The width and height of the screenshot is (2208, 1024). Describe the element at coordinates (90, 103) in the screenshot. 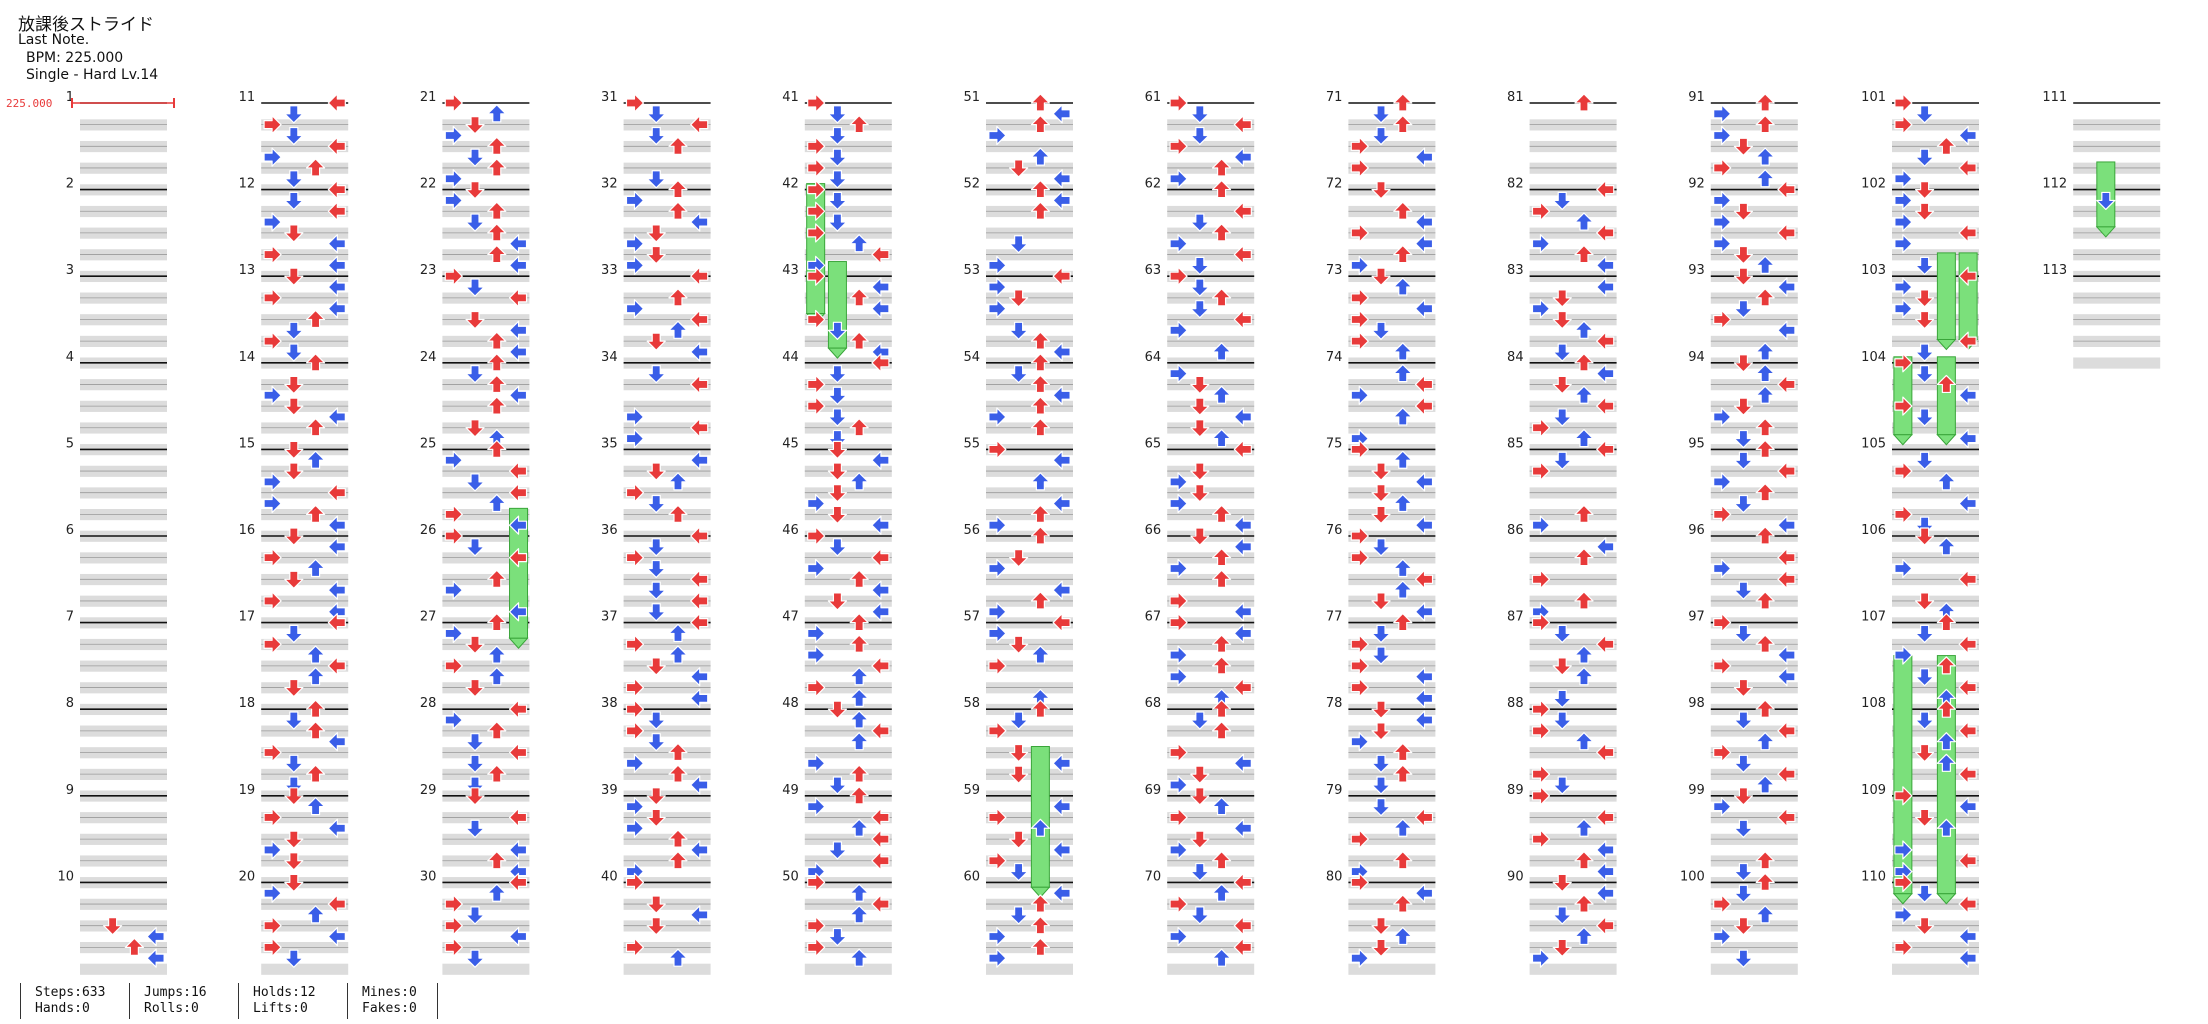

I see `bpm-change-marker: 225.000` at that location.